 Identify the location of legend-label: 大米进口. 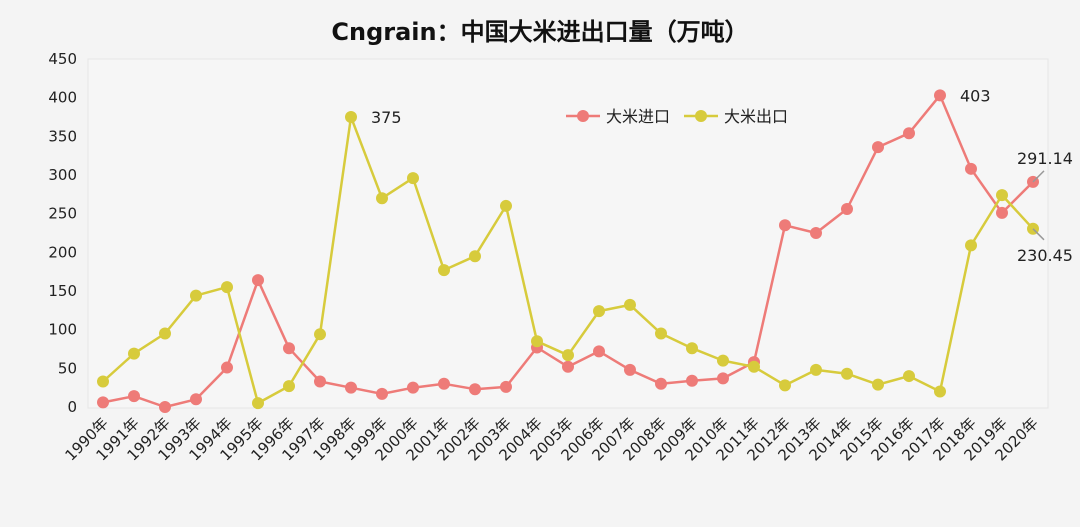
(638, 116).